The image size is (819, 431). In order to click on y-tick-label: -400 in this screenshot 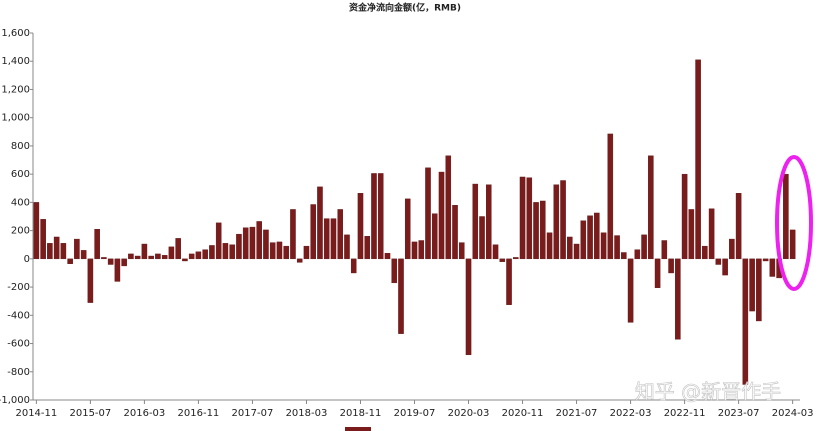, I will do `click(18, 315)`.